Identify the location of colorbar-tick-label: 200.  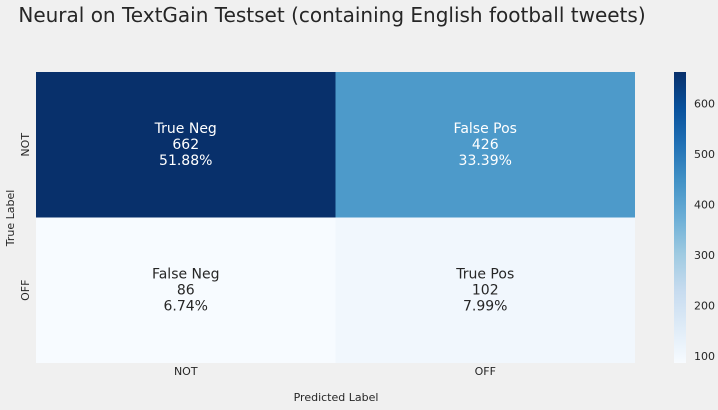
(704, 305).